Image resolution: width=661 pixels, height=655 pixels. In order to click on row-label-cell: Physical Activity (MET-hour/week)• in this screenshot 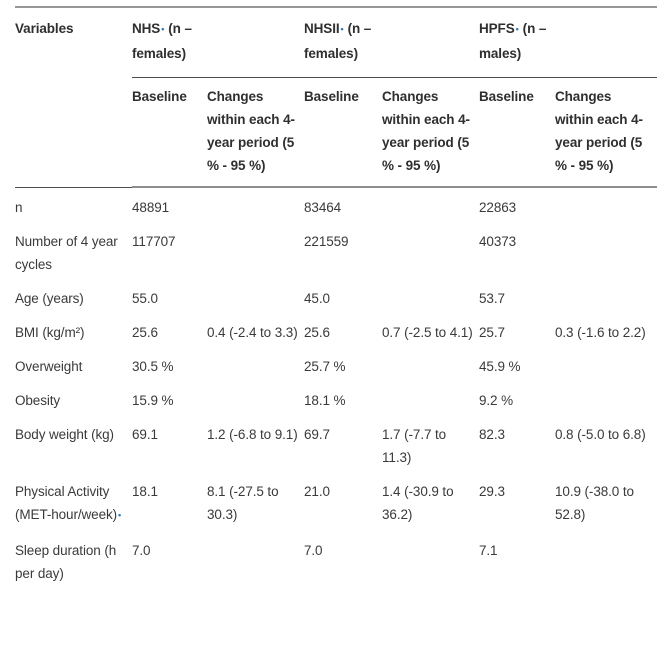, I will do `click(73, 504)`.